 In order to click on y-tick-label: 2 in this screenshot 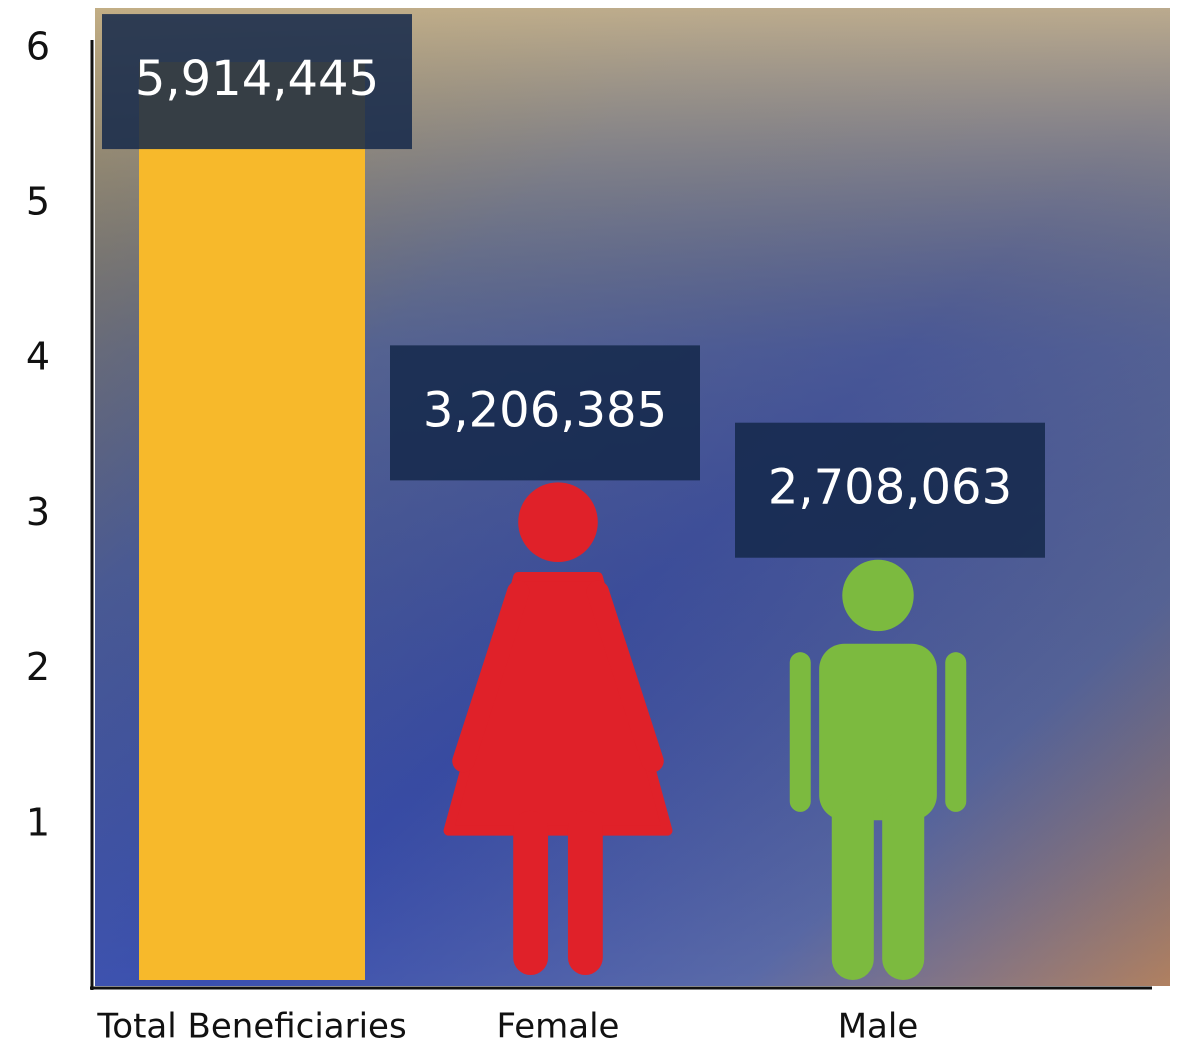, I will do `click(38, 667)`.